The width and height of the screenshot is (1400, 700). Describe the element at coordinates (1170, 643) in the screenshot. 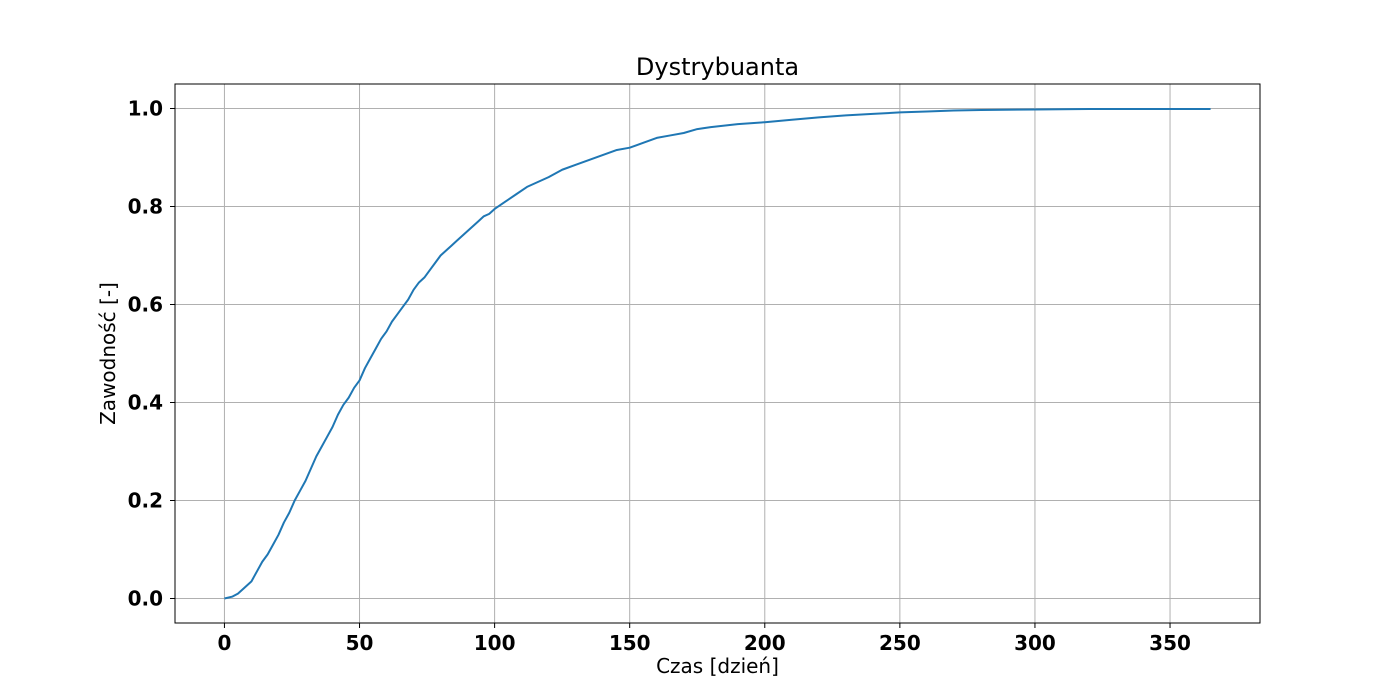

I see `x-tick-label: 350` at that location.